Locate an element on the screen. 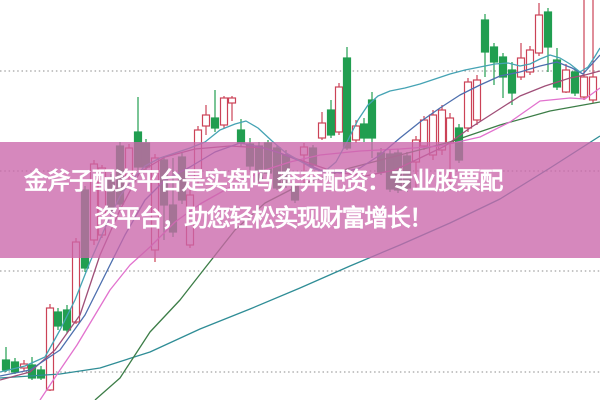  promo-line-2: 资平台，助您轻松实现财富增长！ is located at coordinates (263, 218).